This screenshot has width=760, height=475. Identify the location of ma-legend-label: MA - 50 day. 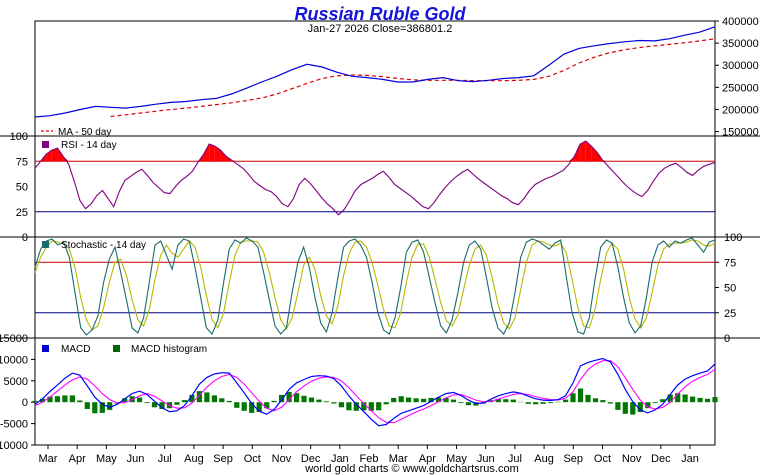
(84, 132).